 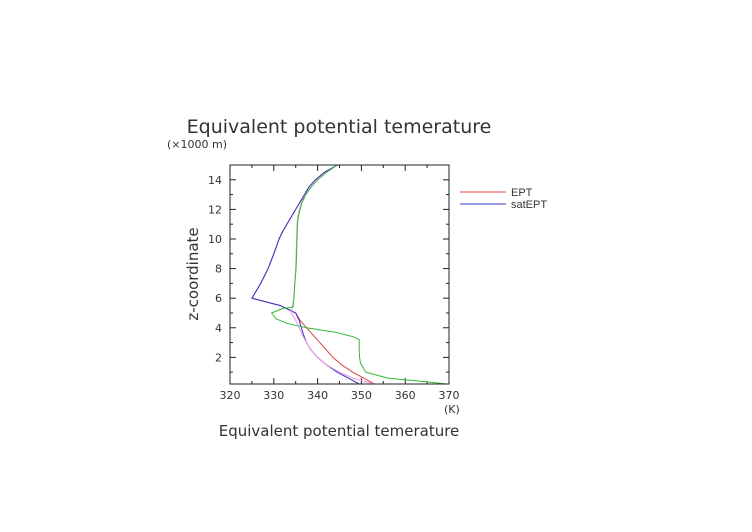 I want to click on y-tick-label: 8, so click(x=218, y=269).